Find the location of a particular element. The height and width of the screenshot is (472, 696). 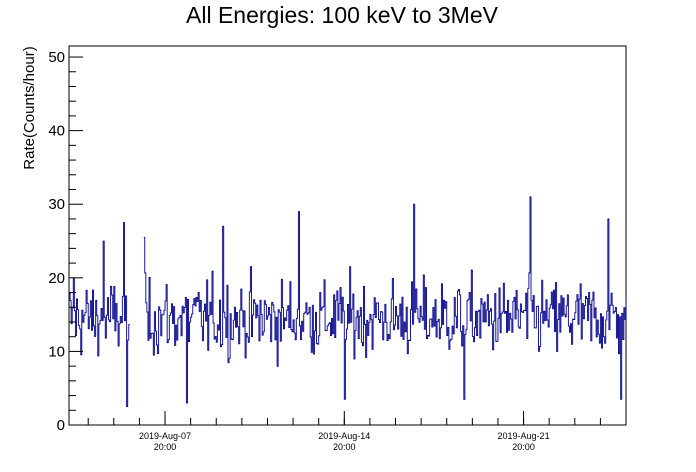

y-tick-label: 50 is located at coordinates (56, 57).